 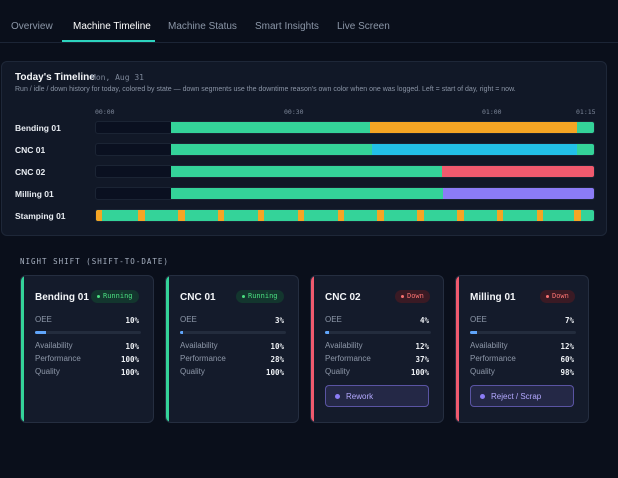 What do you see at coordinates (202, 26) in the screenshot?
I see `tab-machine-status: Machine Status` at bounding box center [202, 26].